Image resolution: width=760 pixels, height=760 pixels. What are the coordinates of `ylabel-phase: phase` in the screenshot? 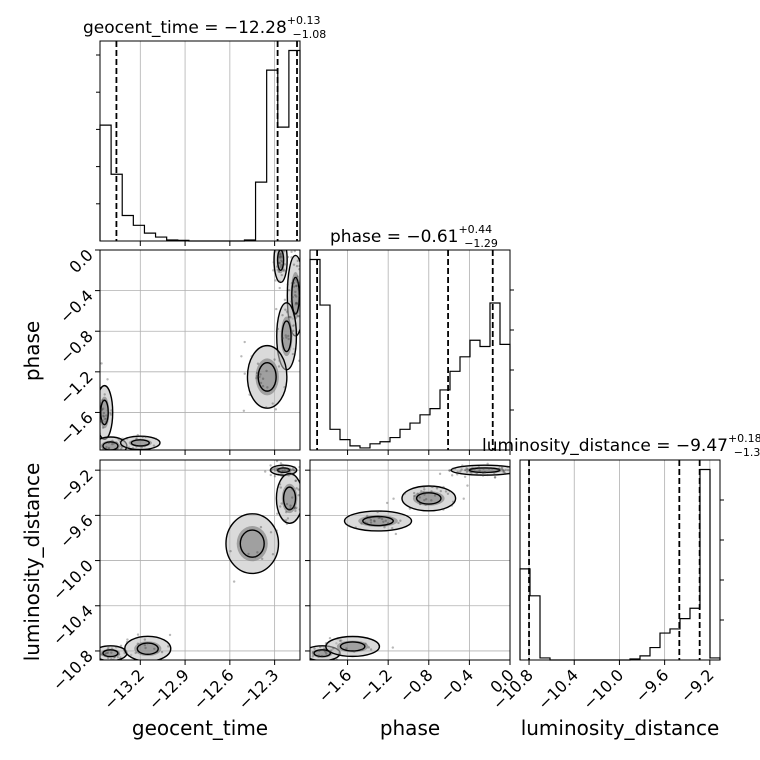 It's located at (32, 351).